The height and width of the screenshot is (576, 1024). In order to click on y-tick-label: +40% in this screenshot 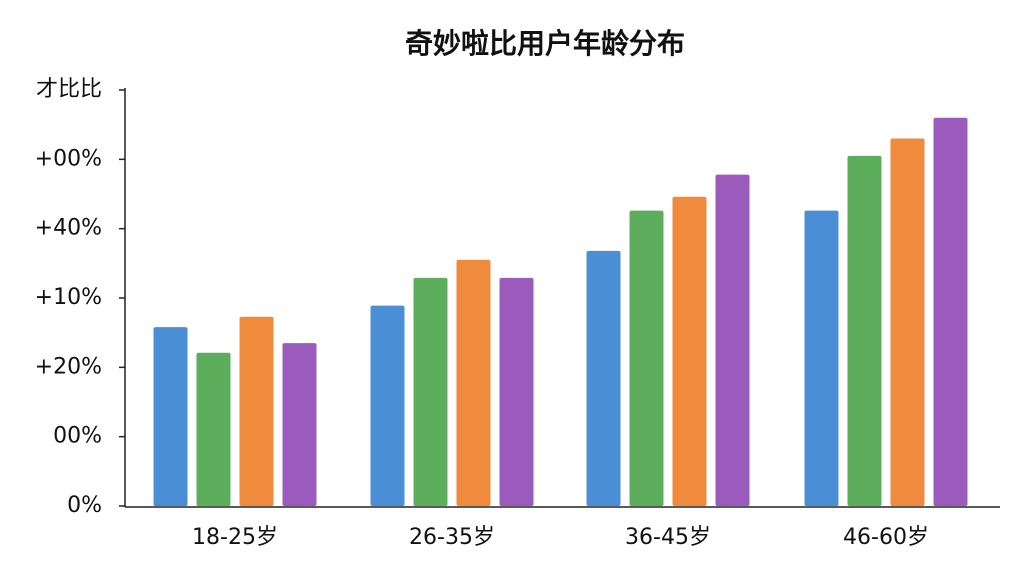, I will do `click(68, 228)`.